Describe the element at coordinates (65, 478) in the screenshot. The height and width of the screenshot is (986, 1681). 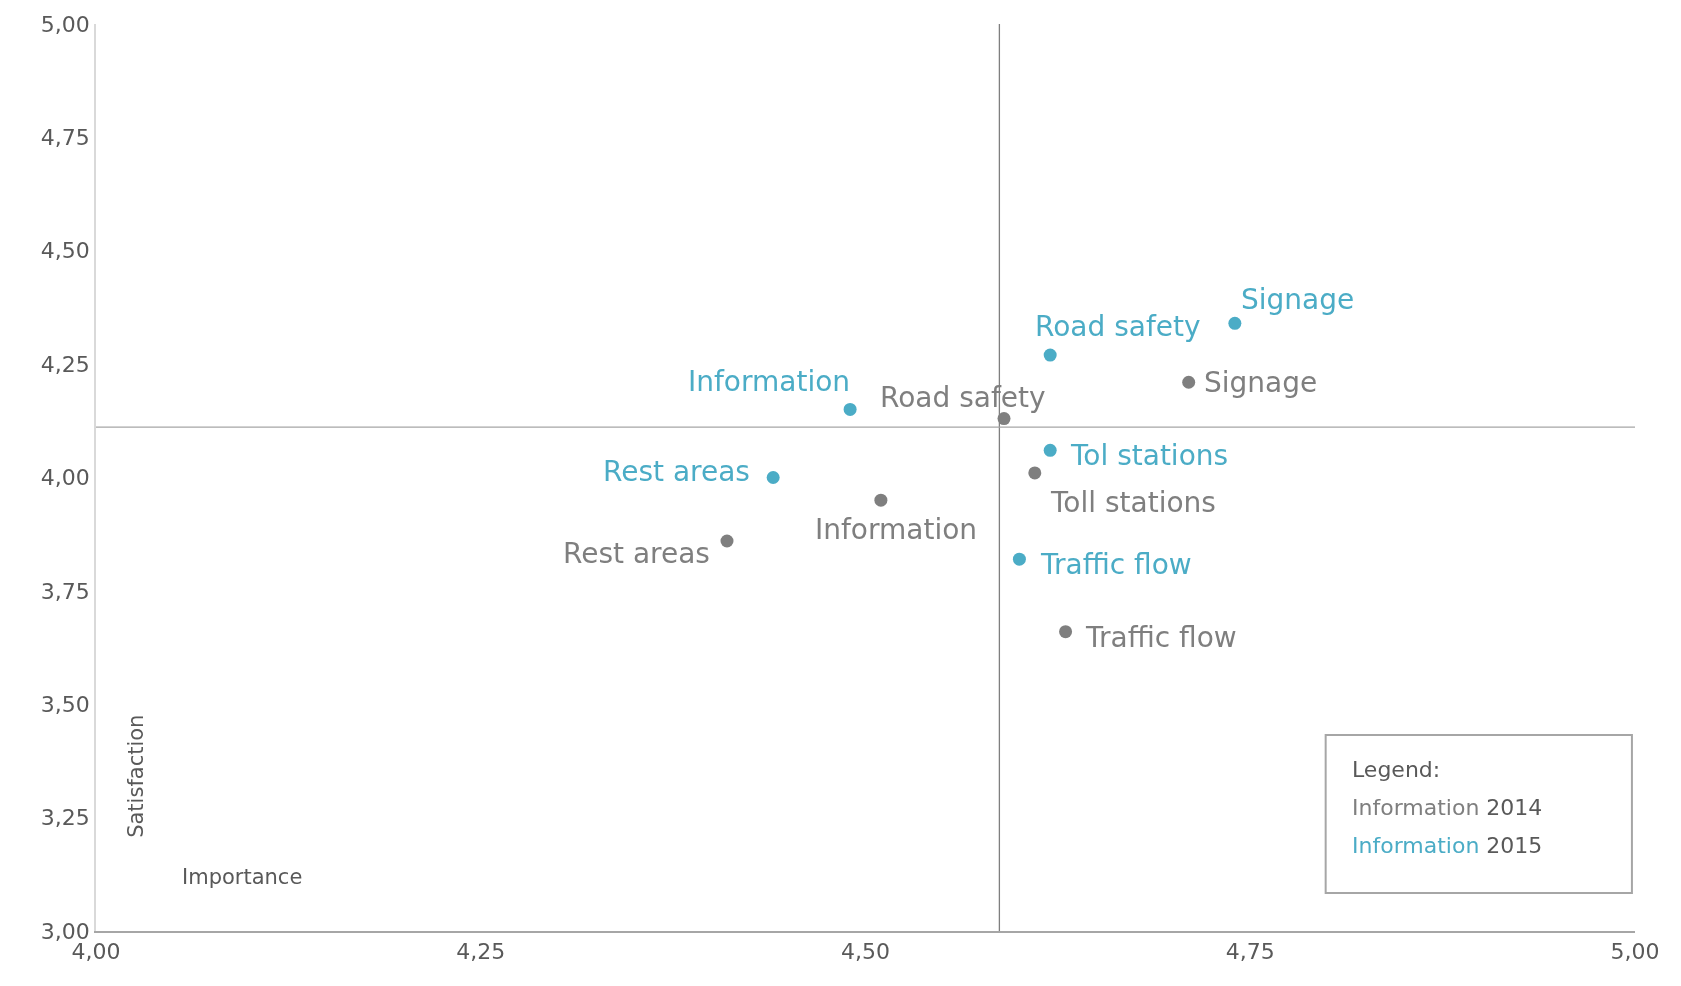
I see `y-tick-label: 4,00` at that location.